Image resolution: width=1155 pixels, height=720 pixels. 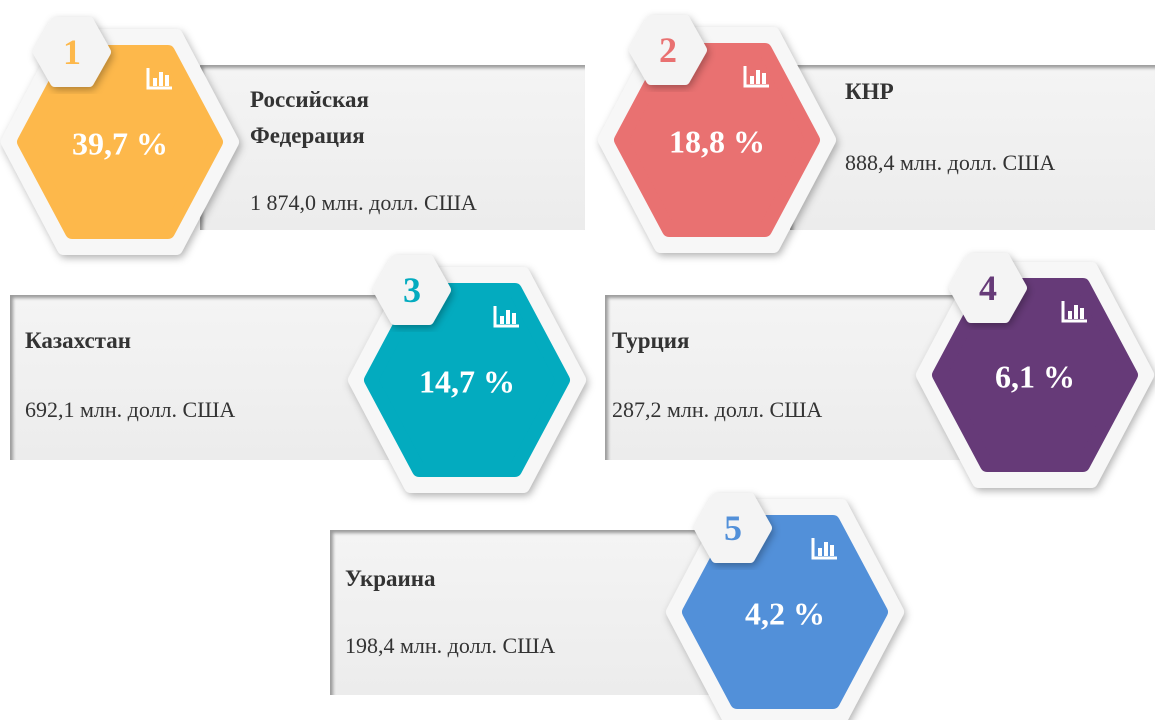 I want to click on percent: 4,2 %, so click(x=785, y=613).